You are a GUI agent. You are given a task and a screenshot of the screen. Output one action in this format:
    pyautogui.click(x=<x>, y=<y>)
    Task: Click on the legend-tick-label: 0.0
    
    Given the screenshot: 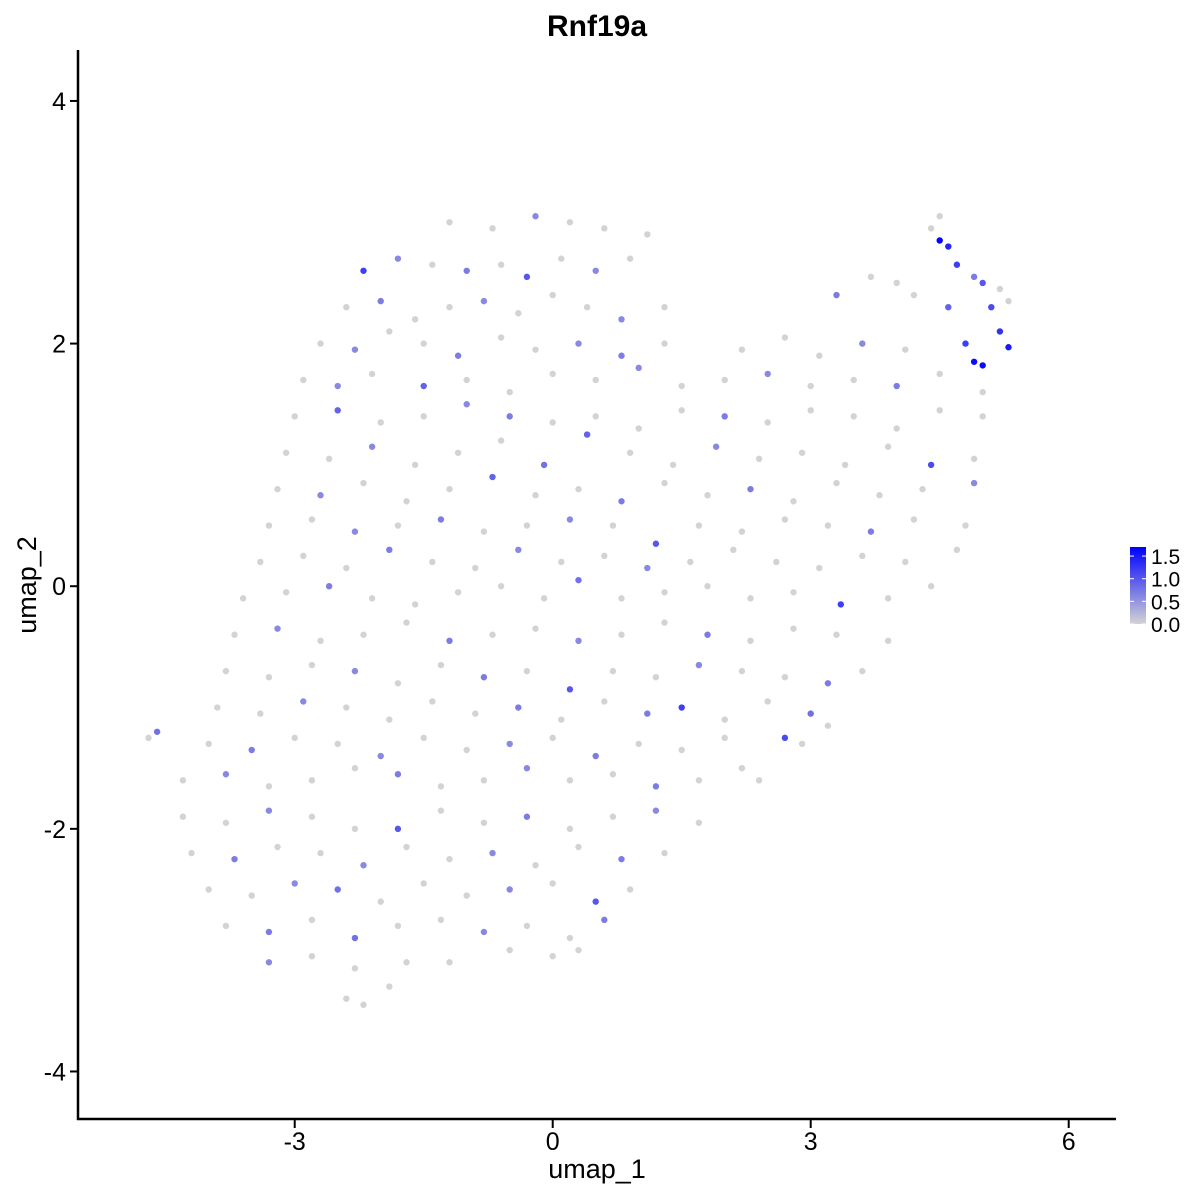 What is the action you would take?
    pyautogui.click(x=1165, y=625)
    